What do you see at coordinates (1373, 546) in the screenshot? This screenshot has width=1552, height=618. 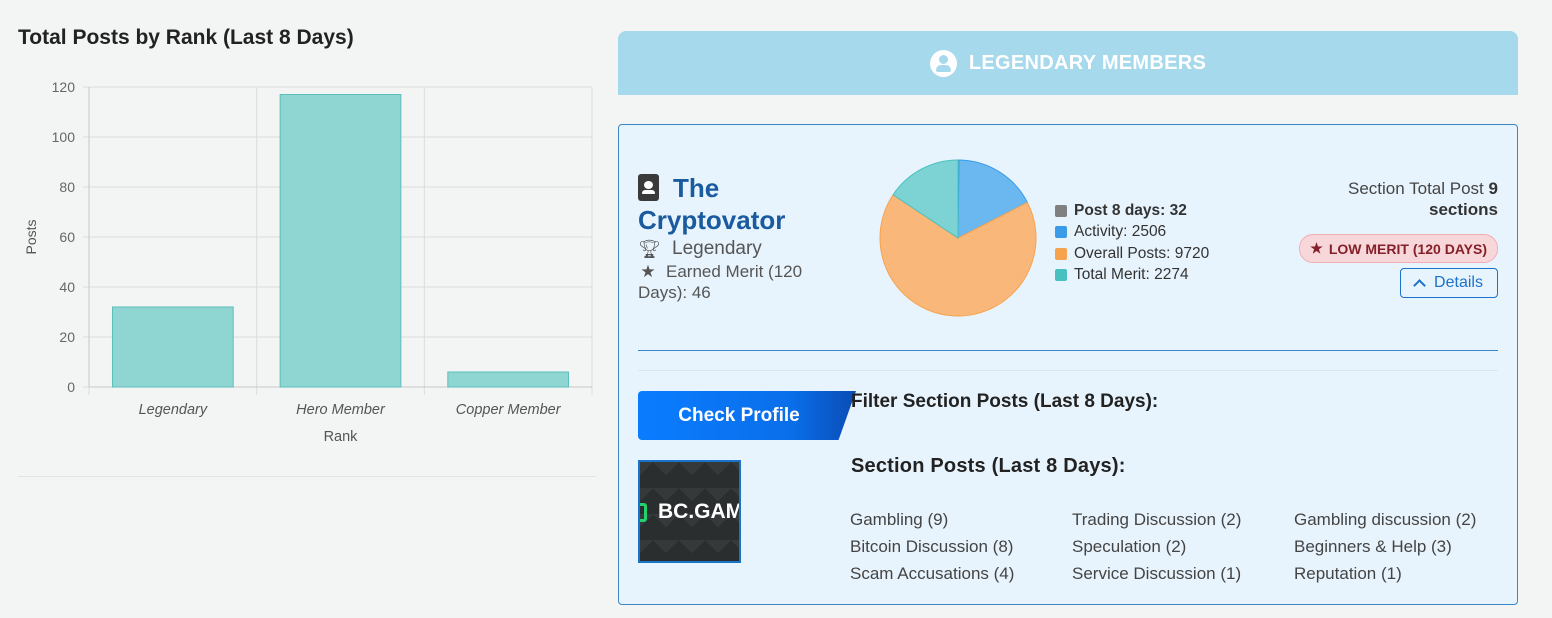 I see `section-post-item: Beginners & Help (3)` at bounding box center [1373, 546].